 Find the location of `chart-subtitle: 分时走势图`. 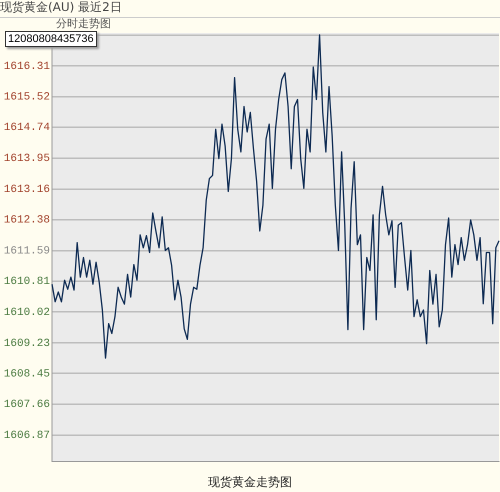

chart-subtitle: 分时走势图 is located at coordinates (83, 23).